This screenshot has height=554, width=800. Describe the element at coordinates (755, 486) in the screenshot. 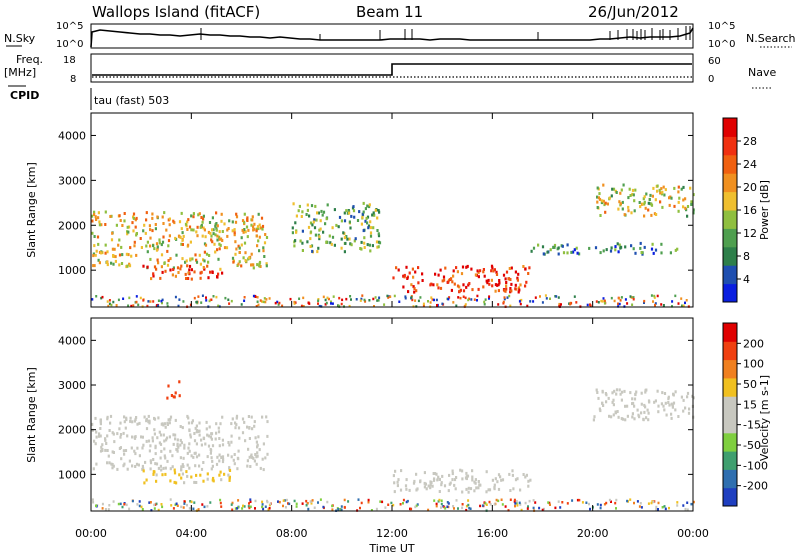

I see `colorbar-tick-label: -200` at that location.